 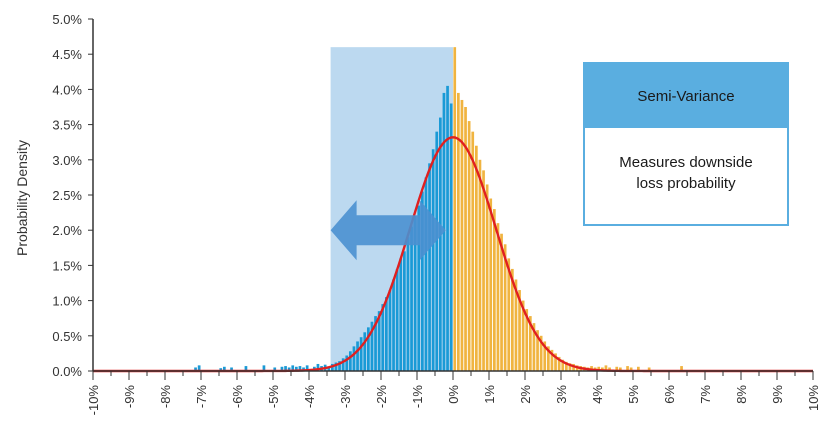 What do you see at coordinates (813, 398) in the screenshot?
I see `x-tick-label: 10%` at bounding box center [813, 398].